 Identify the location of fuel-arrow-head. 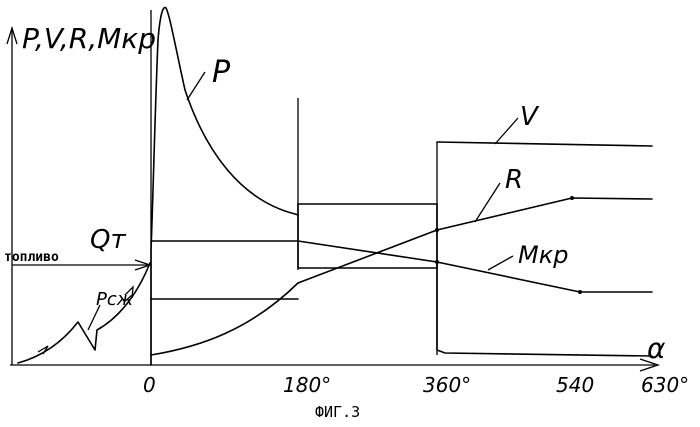
(143, 265).